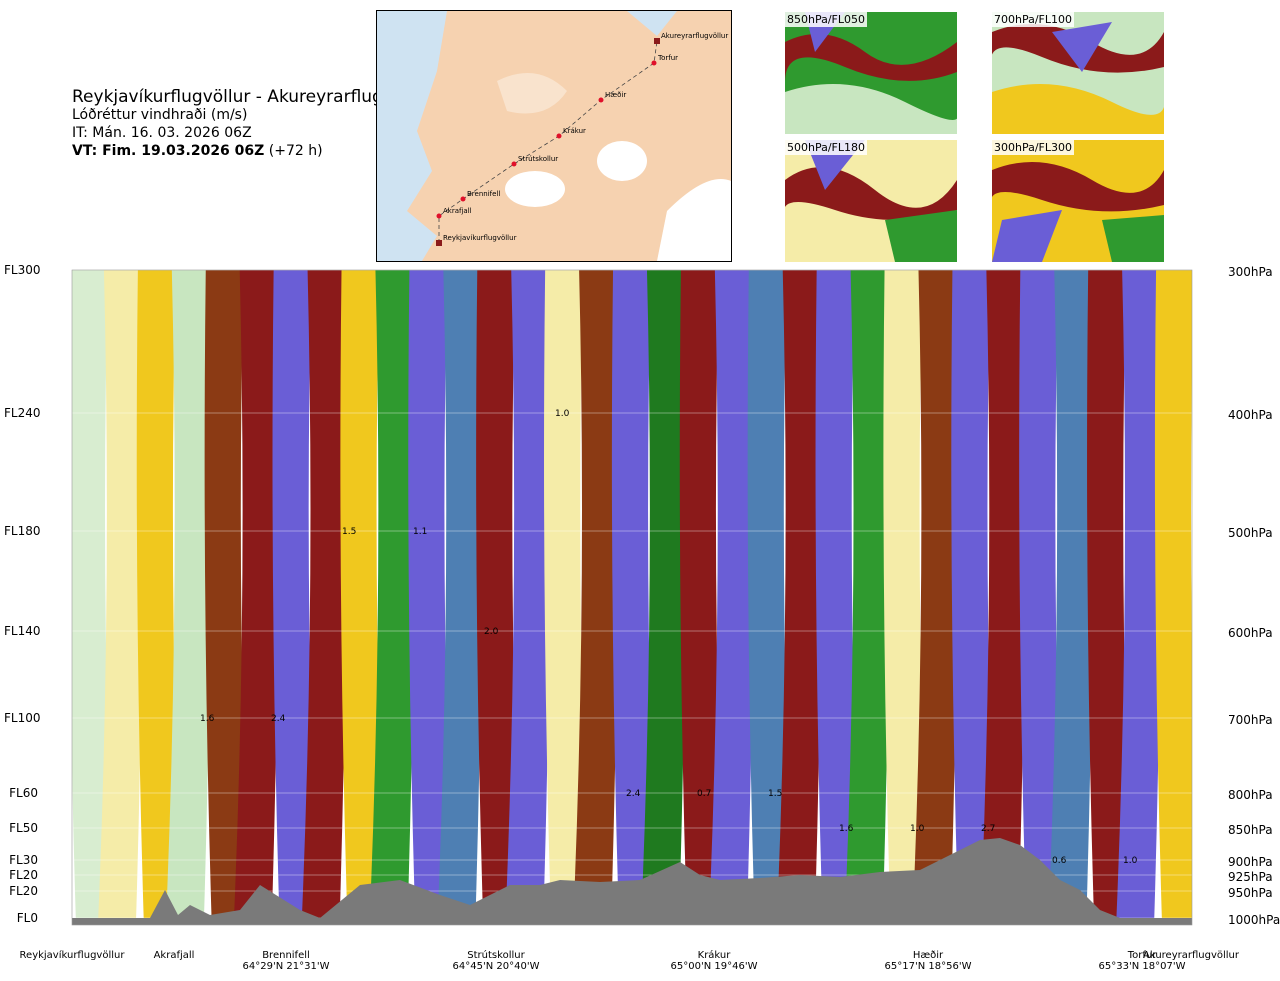 The width and height of the screenshot is (1280, 981). I want to click on waypoint-axis-label: Reykjavíkurflugvöllur, so click(72, 955).